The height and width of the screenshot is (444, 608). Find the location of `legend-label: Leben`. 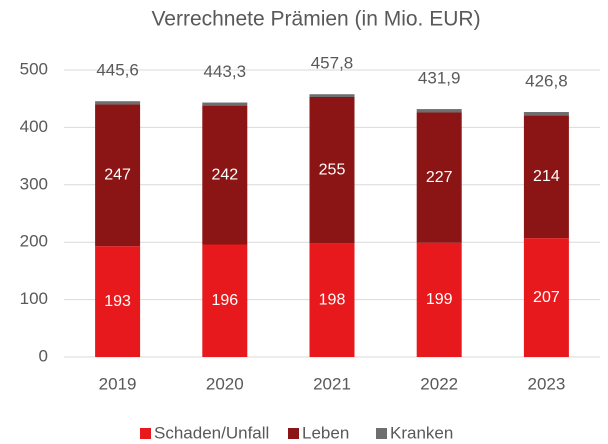

legend-label: Leben is located at coordinates (325, 432).